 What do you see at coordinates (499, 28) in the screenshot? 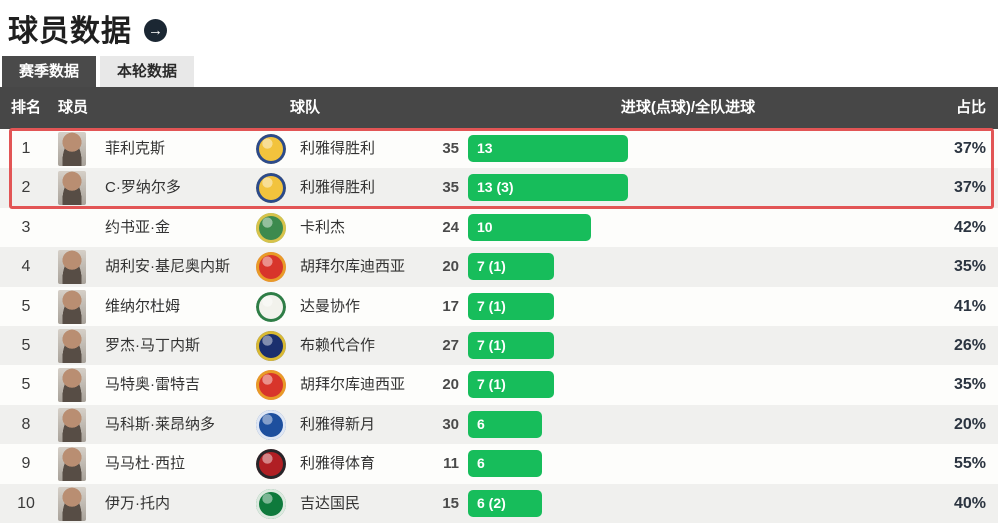
I see `title-bar: 球员数据 →` at bounding box center [499, 28].